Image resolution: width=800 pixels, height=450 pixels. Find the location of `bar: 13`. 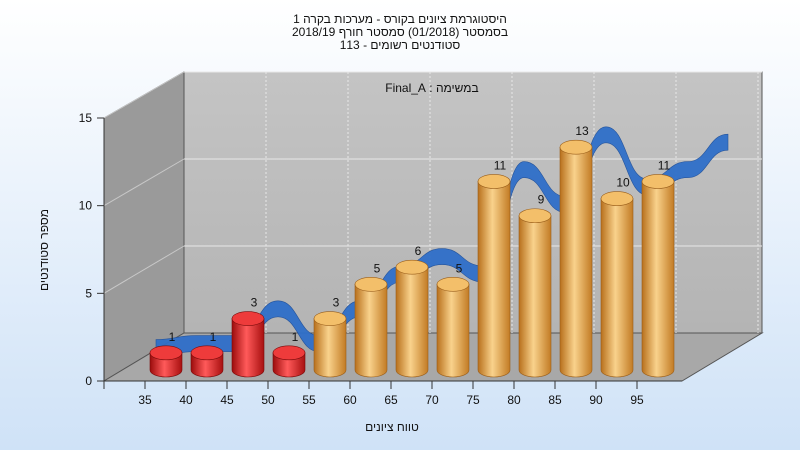

bar: 13 is located at coordinates (576, 251).